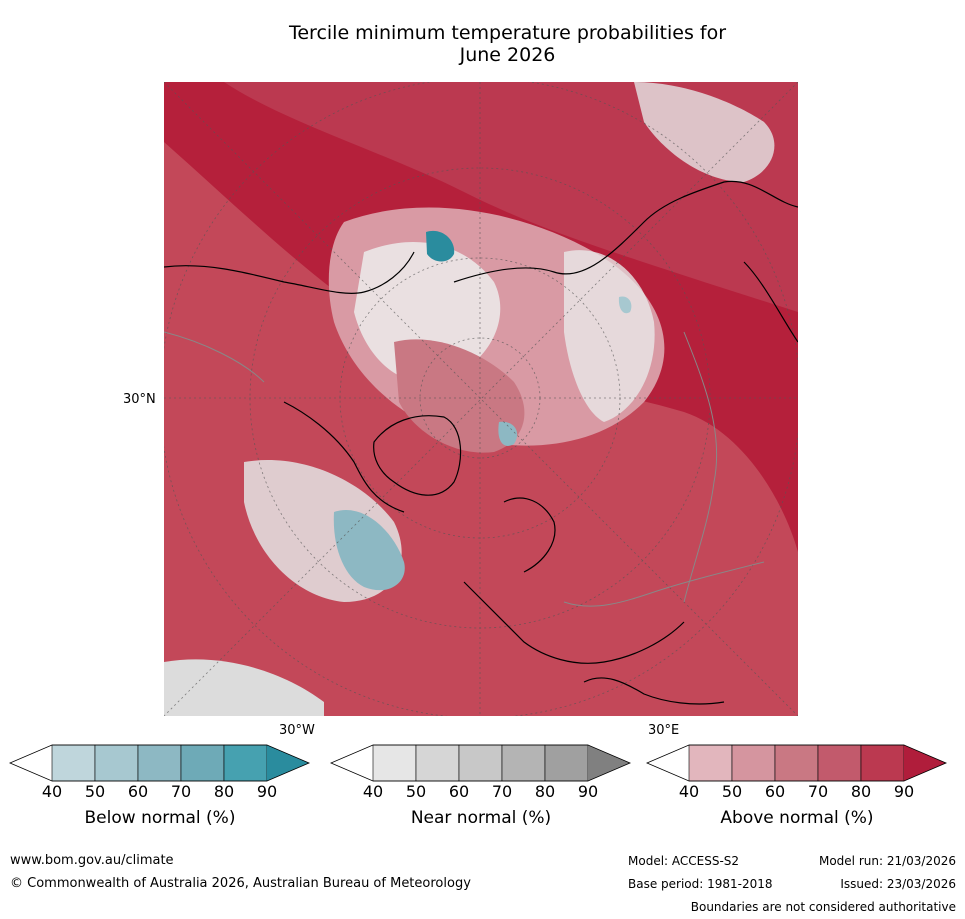 Image resolution: width=965 pixels, height=919 pixels. What do you see at coordinates (775, 791) in the screenshot?
I see `colorbar-tick-above: 60` at bounding box center [775, 791].